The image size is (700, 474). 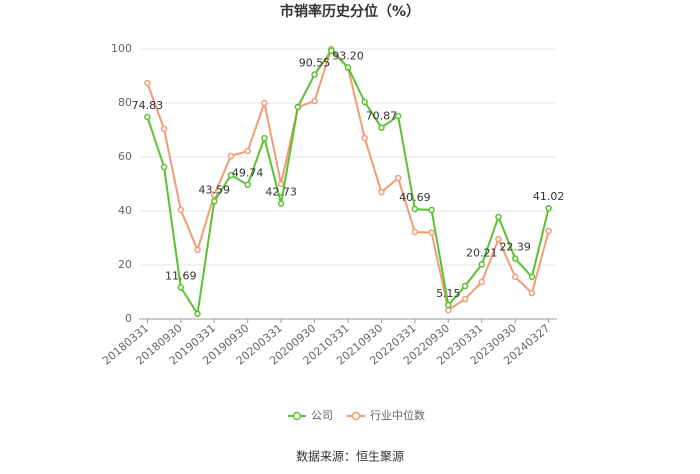 What do you see at coordinates (350, 11) in the screenshot?
I see `chart-title: 市销率历史分位（%）` at bounding box center [350, 11].